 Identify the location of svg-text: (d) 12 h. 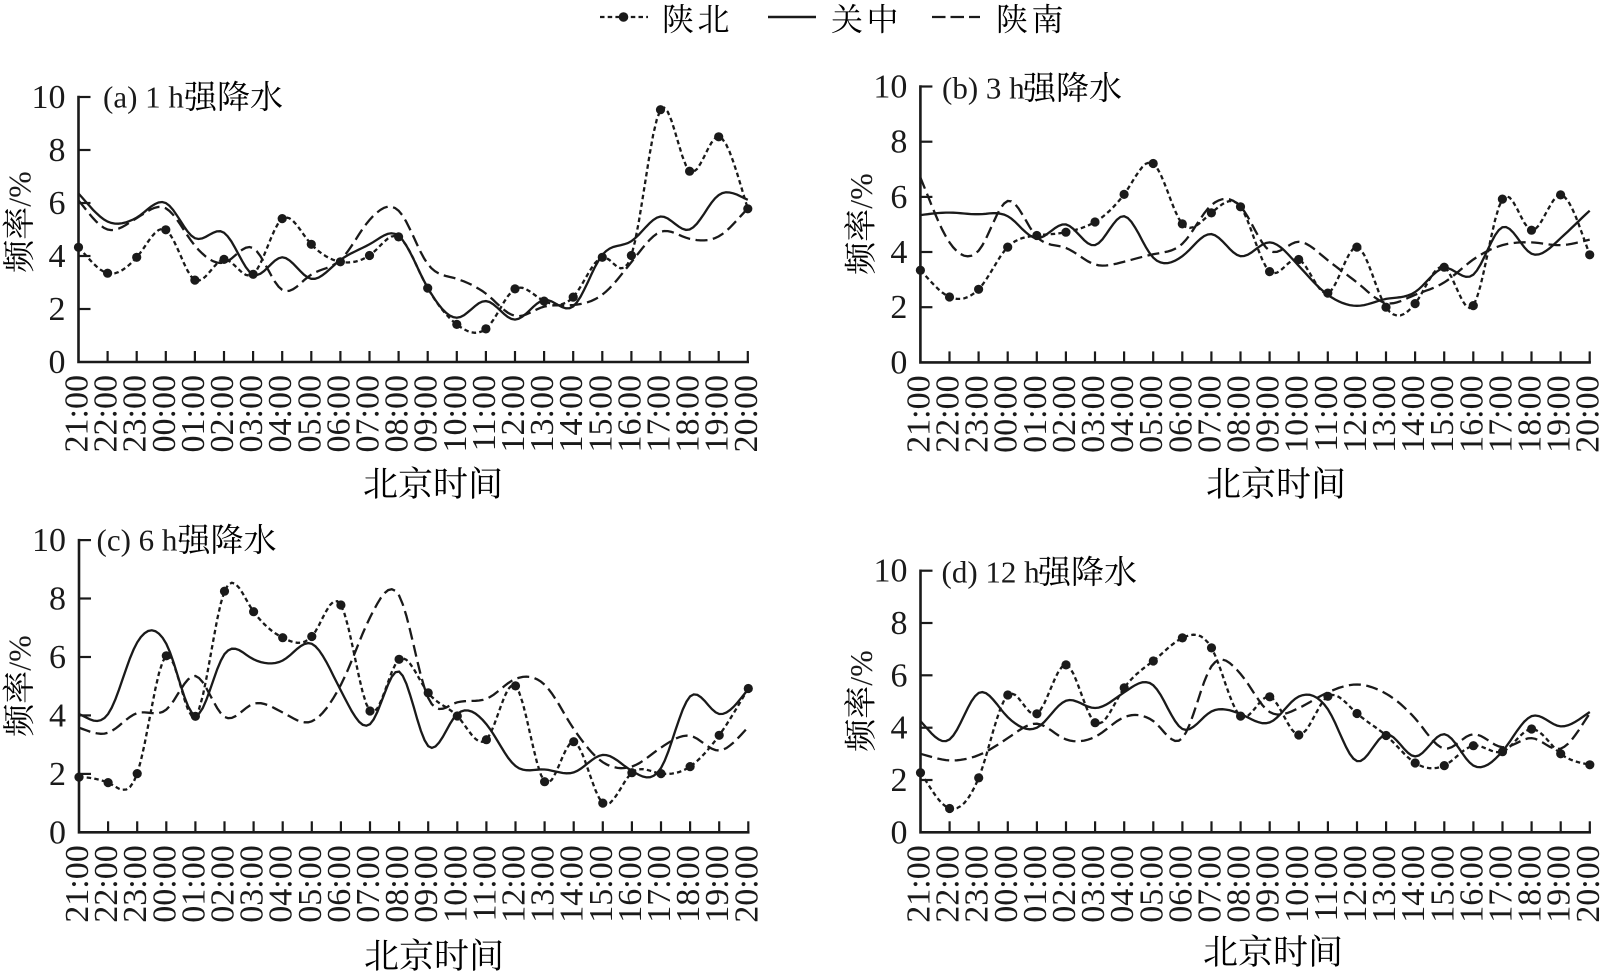
(991, 572).